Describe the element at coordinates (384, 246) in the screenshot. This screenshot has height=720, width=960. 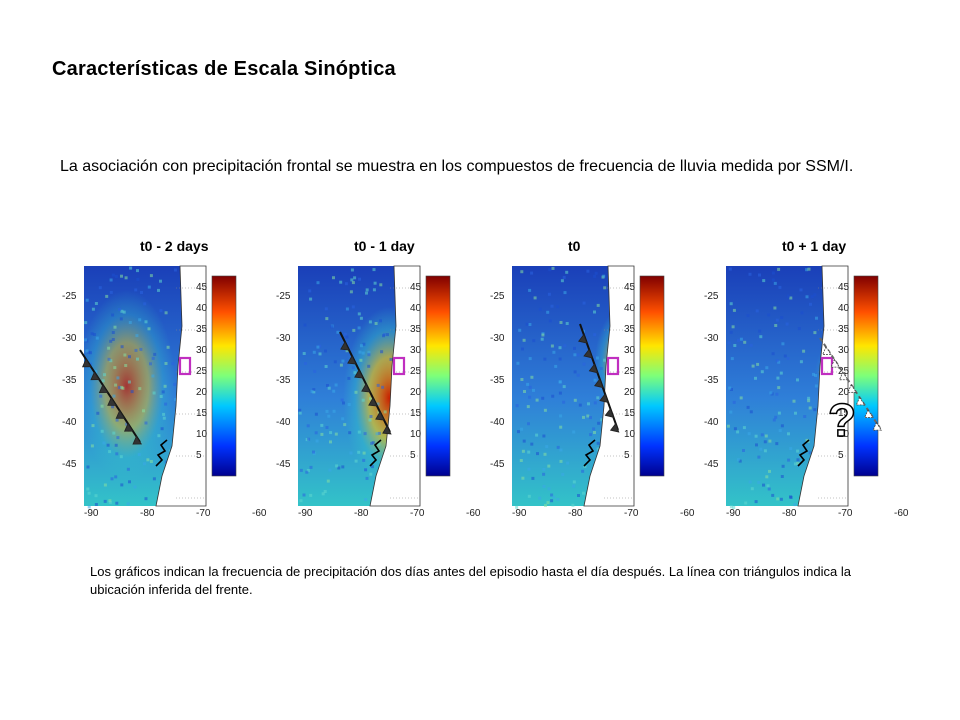
I see `panel-title: t0 - 1 day` at that location.